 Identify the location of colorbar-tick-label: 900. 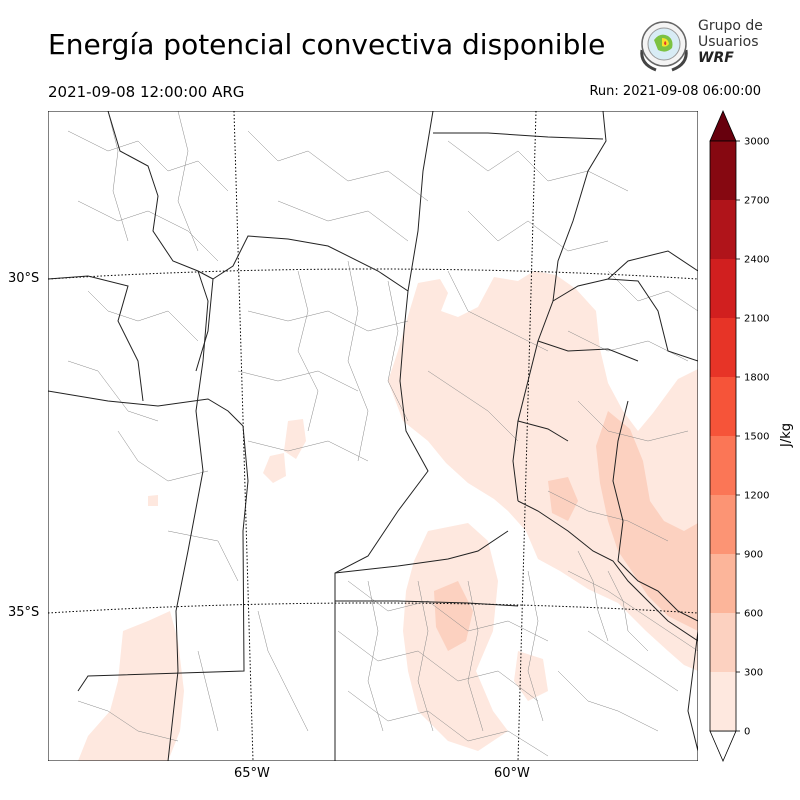
(753, 555).